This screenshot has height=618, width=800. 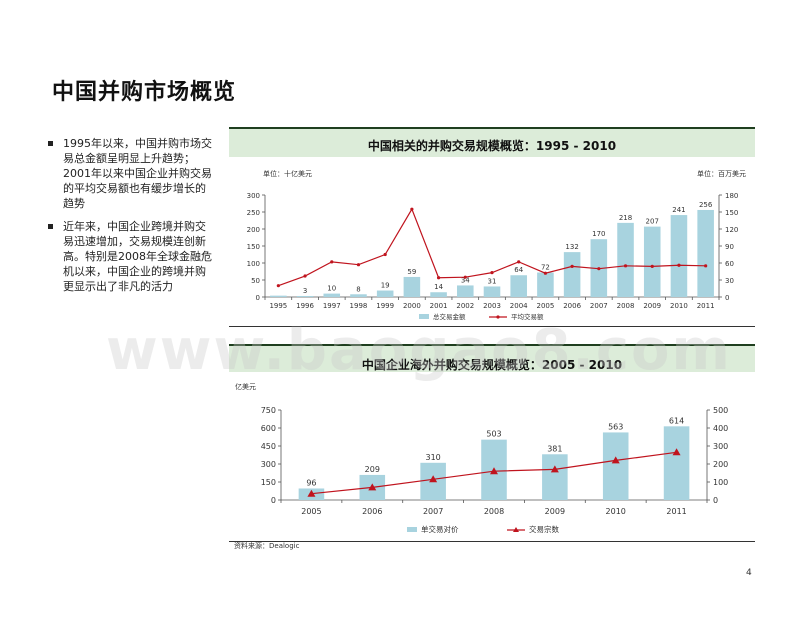 What do you see at coordinates (253, 264) in the screenshot?
I see `left-tick-label: 100` at bounding box center [253, 264].